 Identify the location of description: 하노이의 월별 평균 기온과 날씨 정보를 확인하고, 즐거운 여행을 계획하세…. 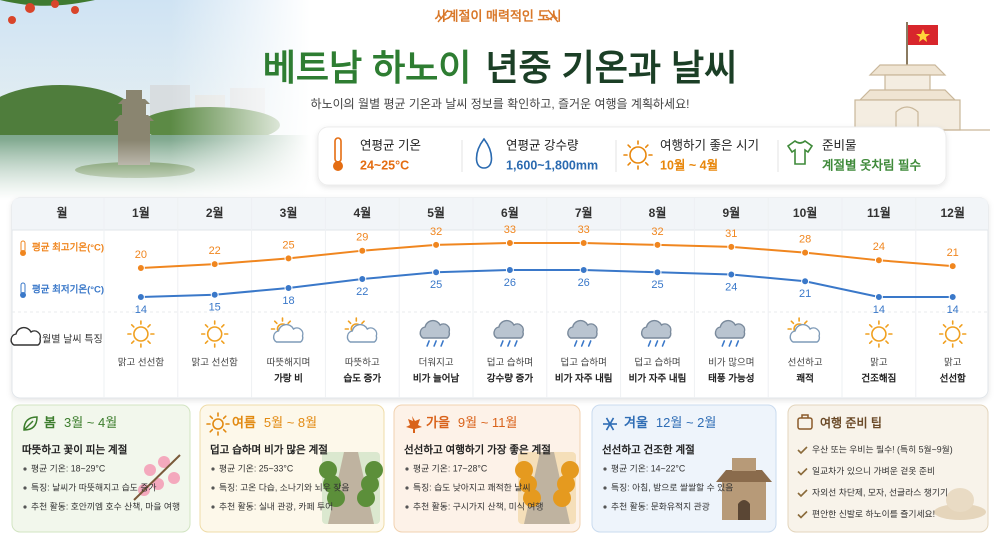
(500, 103).